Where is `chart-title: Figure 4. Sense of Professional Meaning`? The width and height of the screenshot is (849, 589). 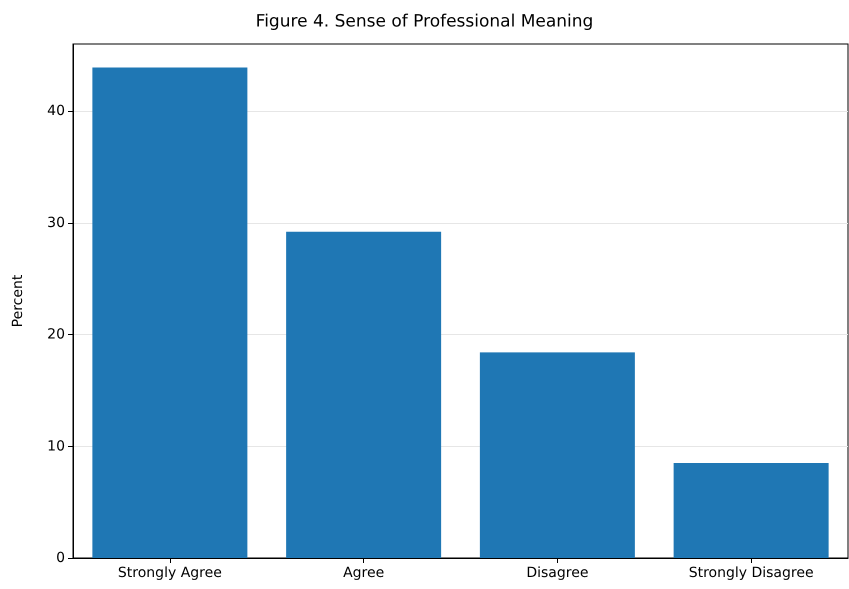 chart-title: Figure 4. Sense of Professional Meaning is located at coordinates (425, 22).